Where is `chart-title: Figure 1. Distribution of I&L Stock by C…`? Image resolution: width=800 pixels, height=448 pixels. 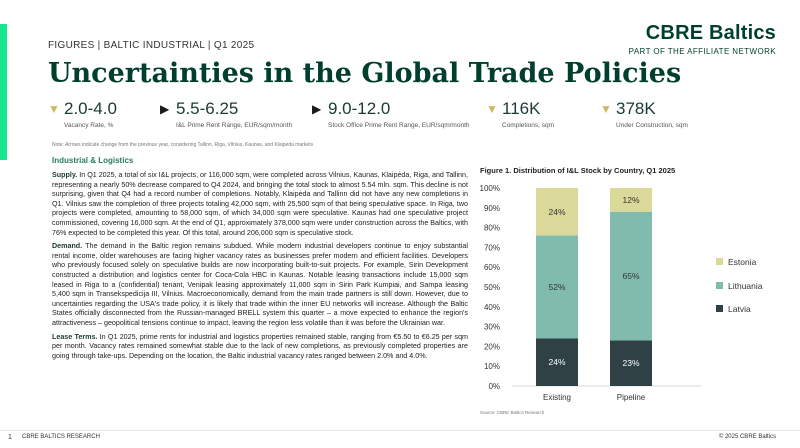 chart-title: Figure 1. Distribution of I&L Stock by C… is located at coordinates (578, 170).